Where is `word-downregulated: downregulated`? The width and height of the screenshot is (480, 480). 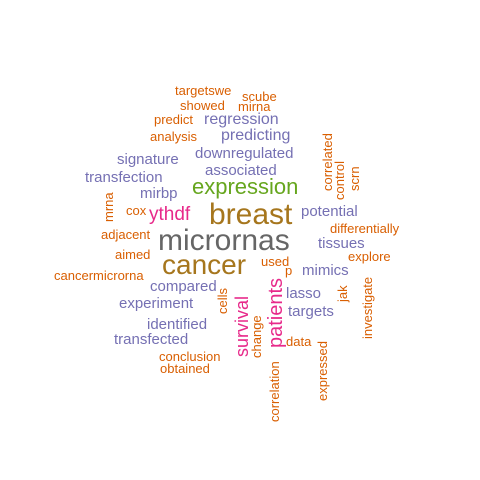
word-downregulated: downregulated is located at coordinates (244, 153).